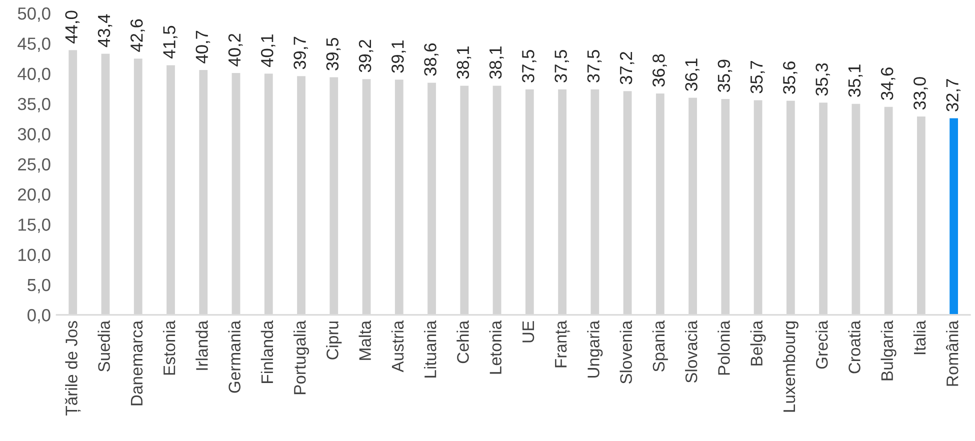 The image size is (975, 441). I want to click on data-label: 39,1, so click(399, 56).